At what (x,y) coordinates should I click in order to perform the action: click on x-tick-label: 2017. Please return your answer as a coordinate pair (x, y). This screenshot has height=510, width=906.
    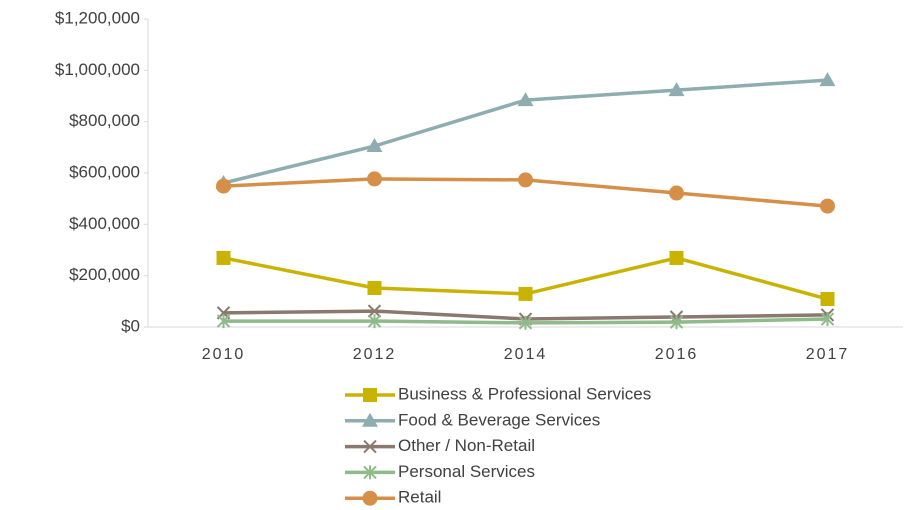
    Looking at the image, I should click on (828, 354).